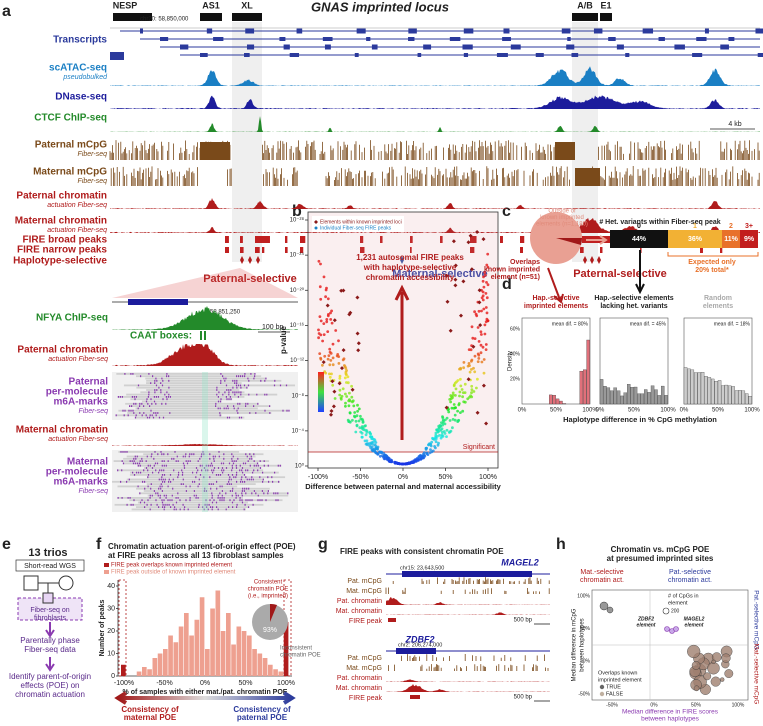 The height and width of the screenshot is (726, 763). What do you see at coordinates (435, 203) in the screenshot?
I see `signal-track` at bounding box center [435, 203].